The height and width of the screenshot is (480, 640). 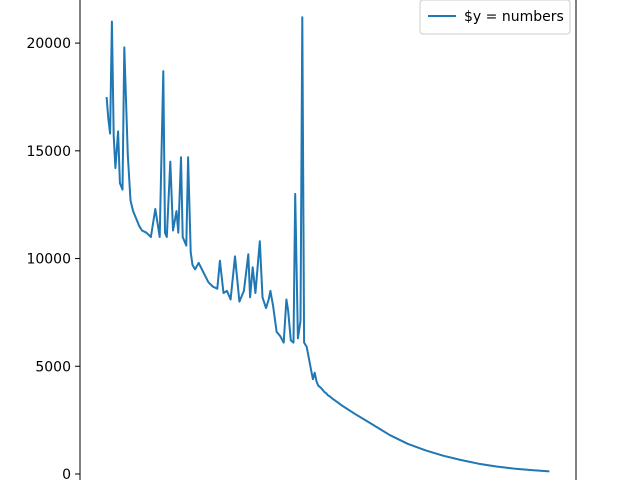 What do you see at coordinates (66, 473) in the screenshot?
I see `y-tick-label: 0` at bounding box center [66, 473].